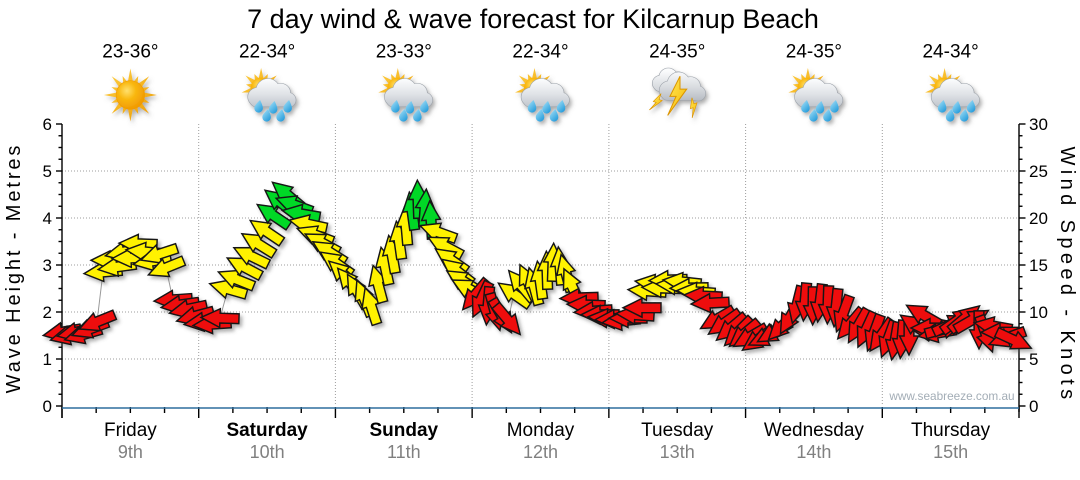 The image size is (1080, 480). I want to click on svg-text: 15th, so click(950, 452).